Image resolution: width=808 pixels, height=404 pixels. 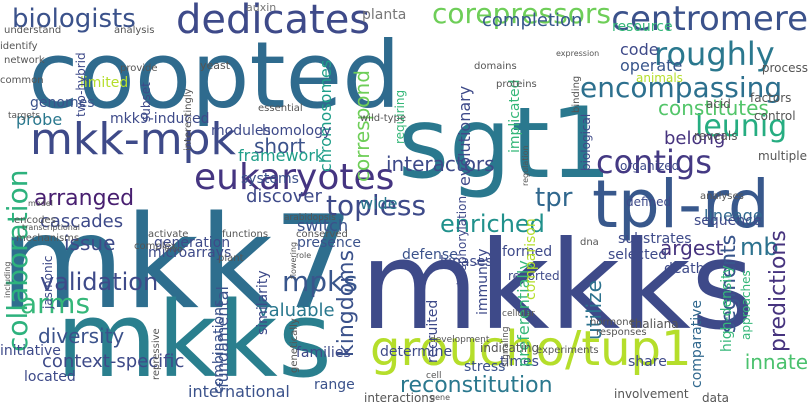 What do you see at coordinates (383, 118) in the screenshot?
I see `word: wild-type` at bounding box center [383, 118].